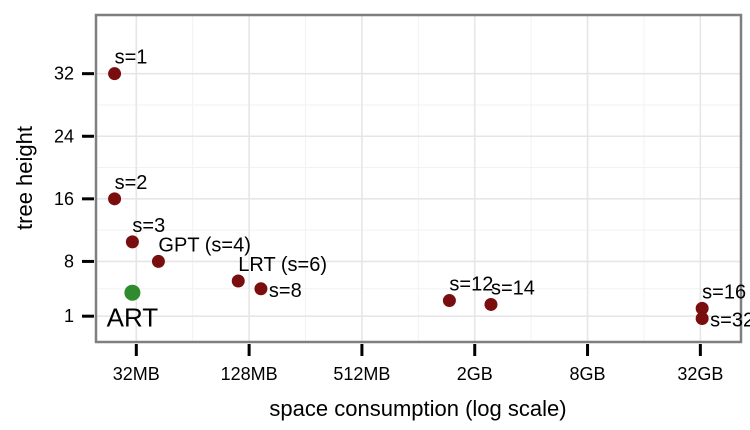  Describe the element at coordinates (513, 288) in the screenshot. I see `point-label: s=14` at that location.